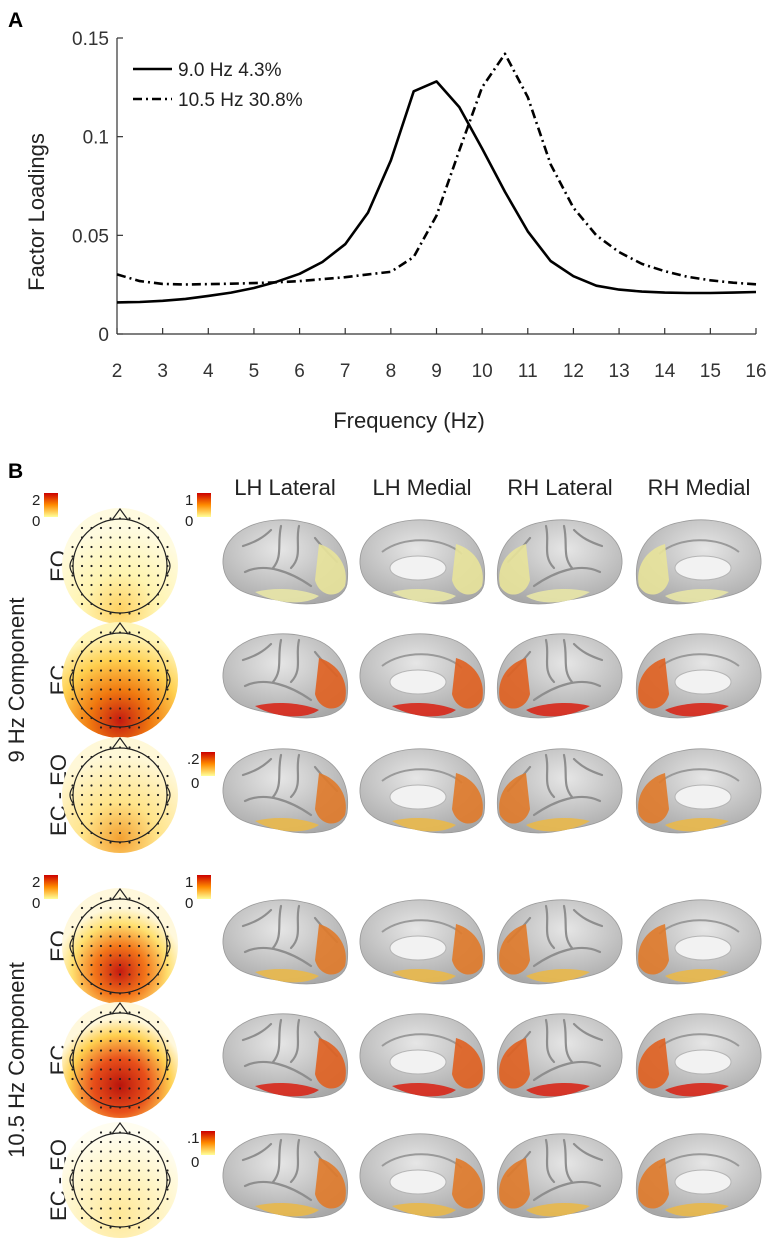  What do you see at coordinates (409, 420) in the screenshot?
I see `x-axis-label: Frequency (Hz)` at bounding box center [409, 420].